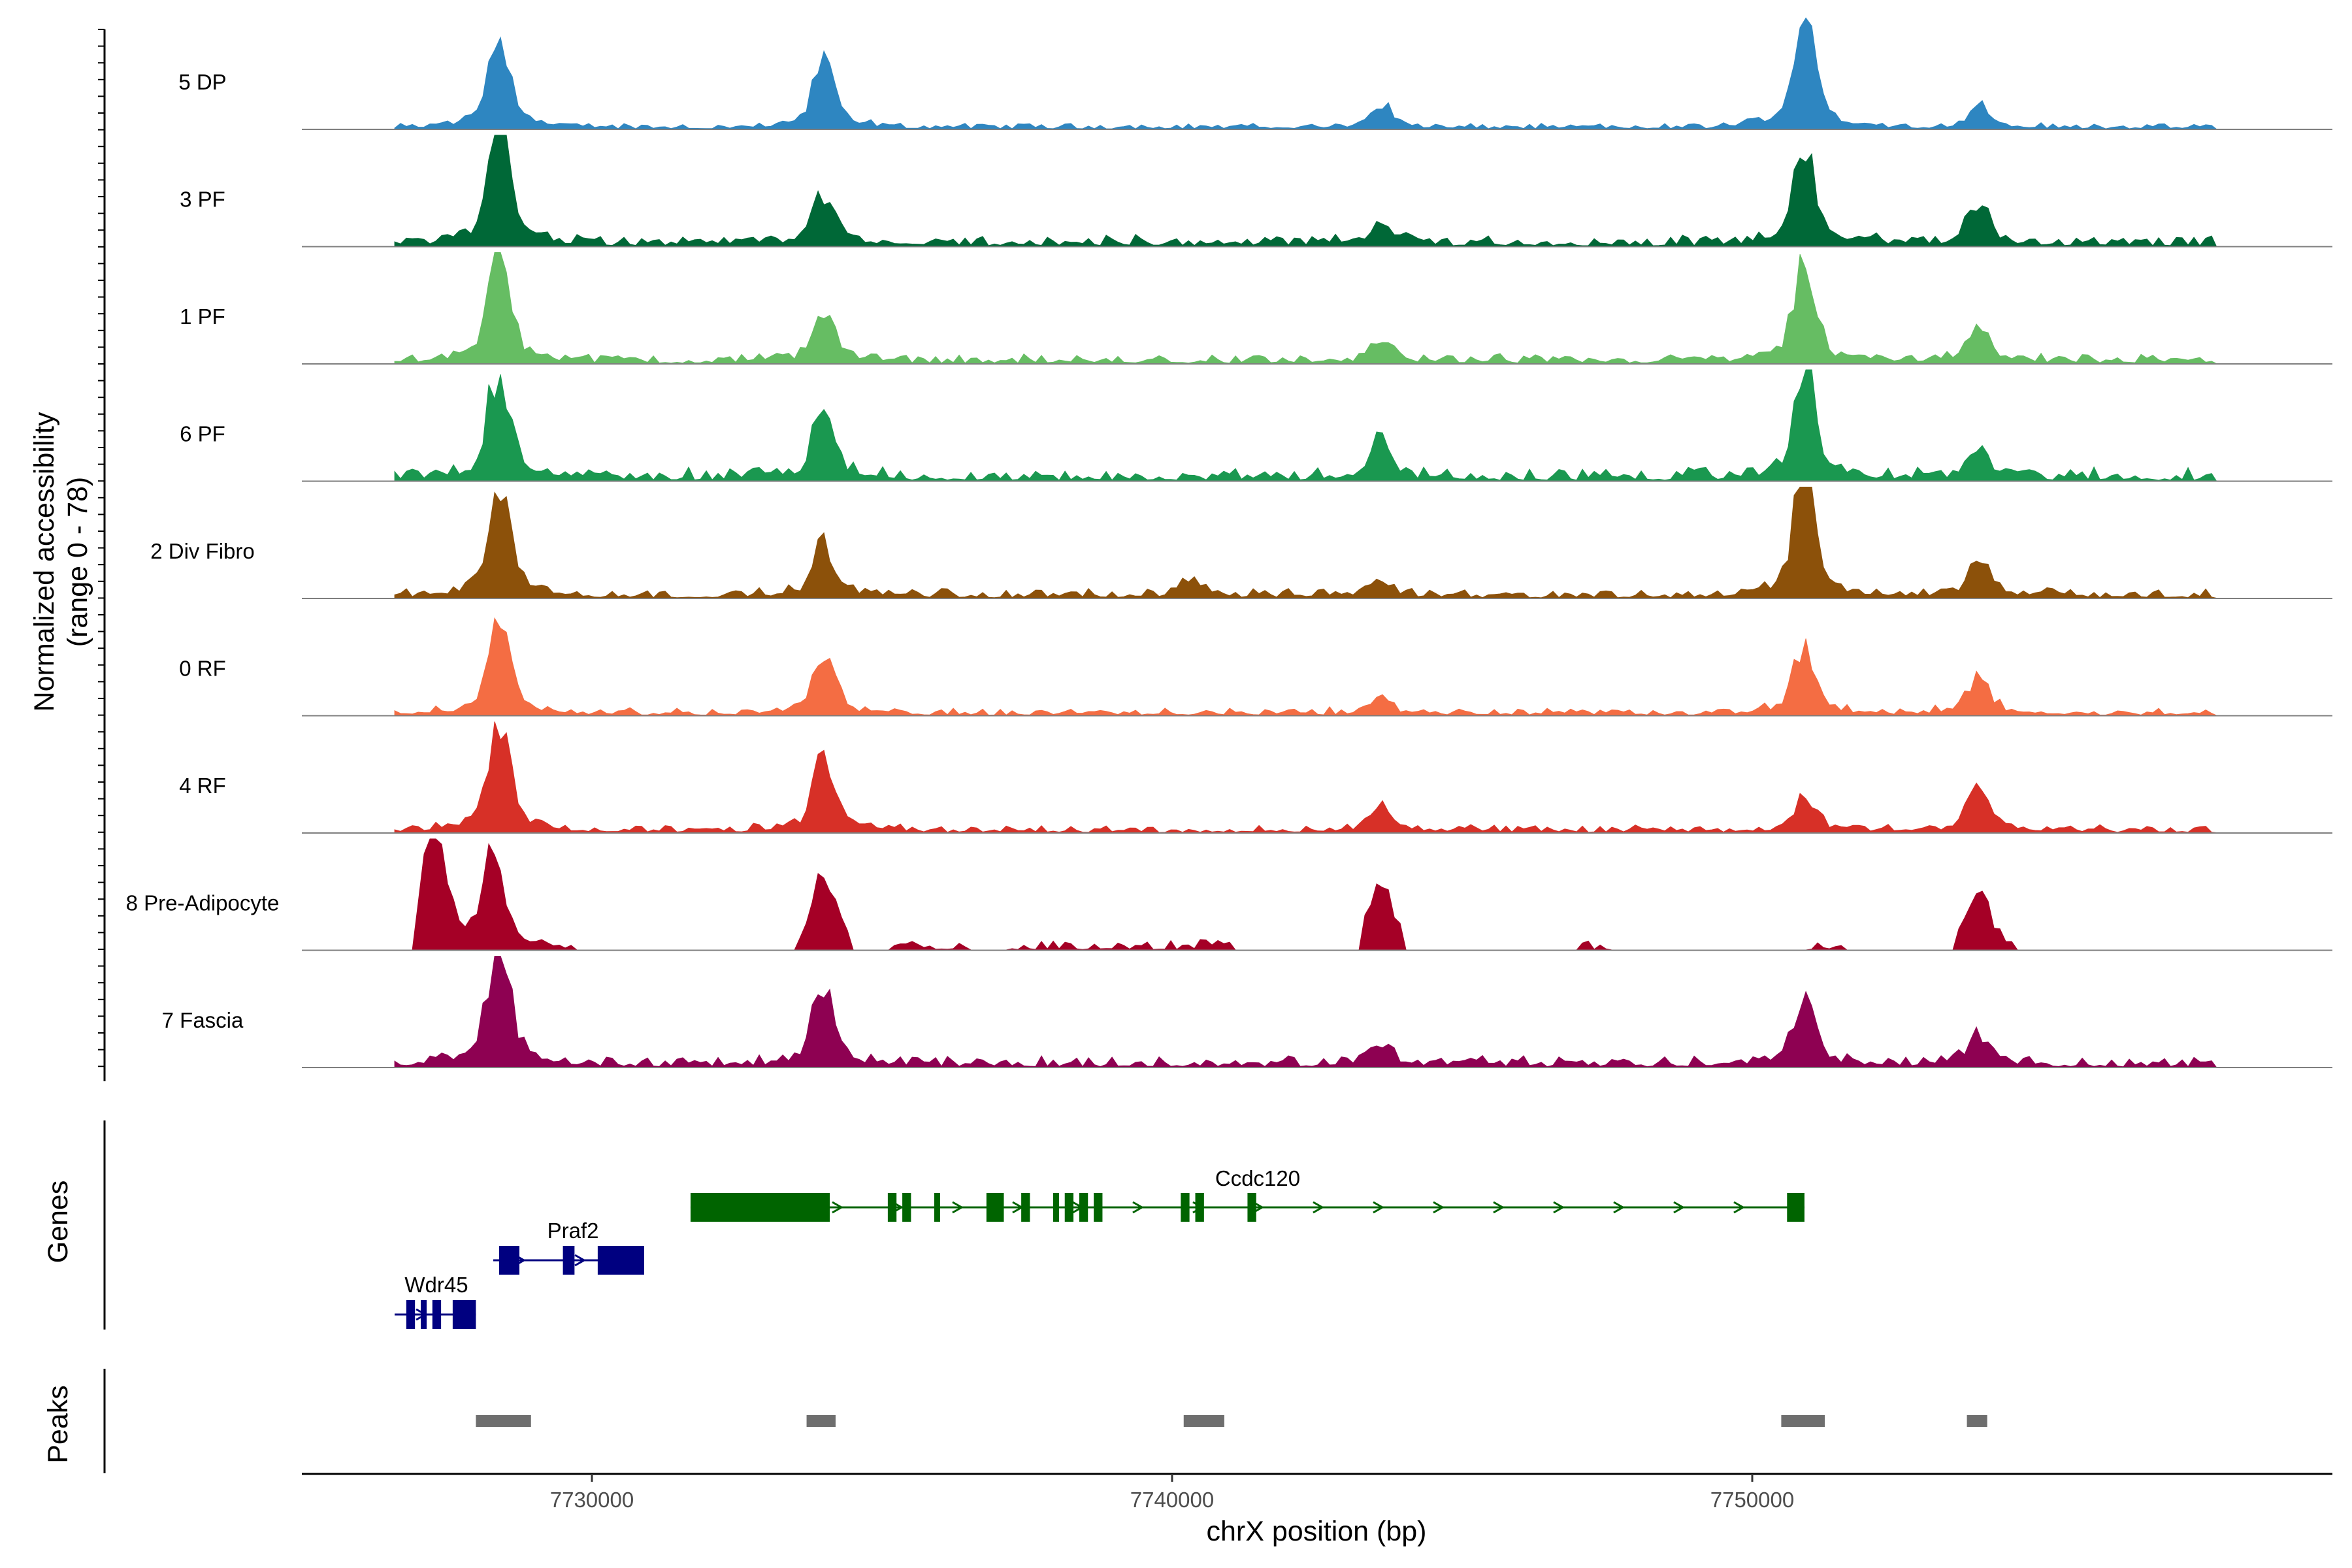  Describe the element at coordinates (44, 561) in the screenshot. I see `y-axis-title-line1: Normalized accessibility` at that location.